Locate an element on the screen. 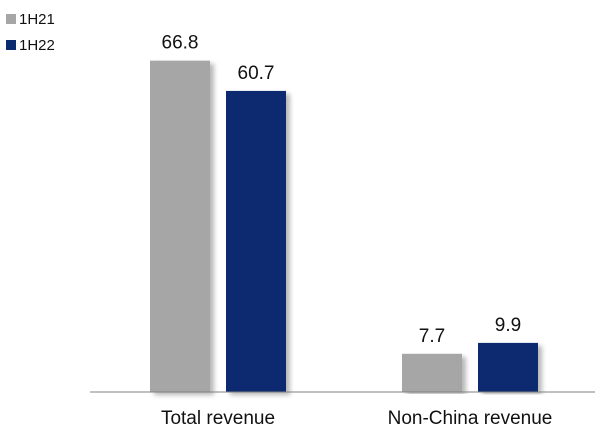  legend-item-1h21: 1H21 is located at coordinates (30, 19).